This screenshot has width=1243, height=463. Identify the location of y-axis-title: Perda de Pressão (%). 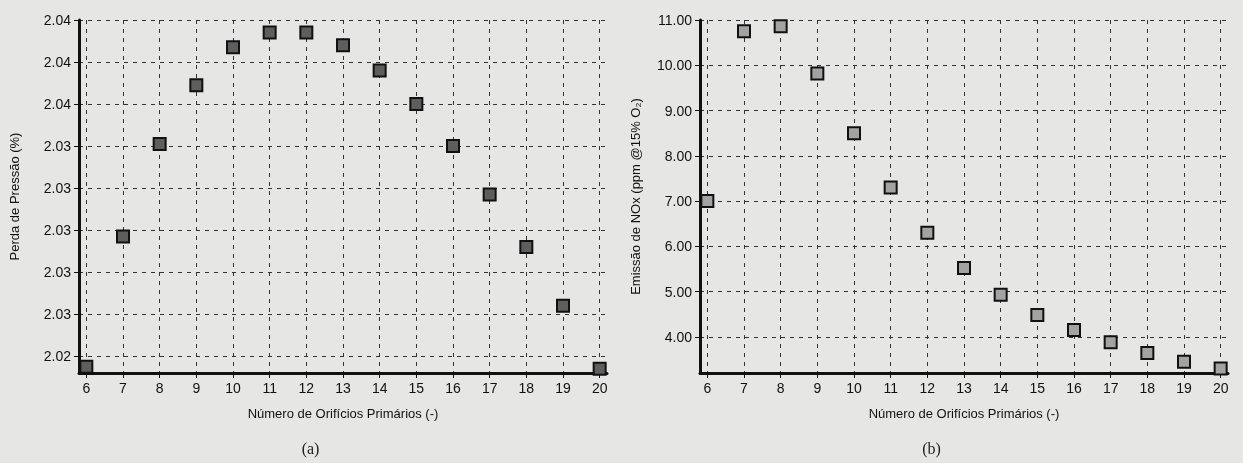
(14, 196).